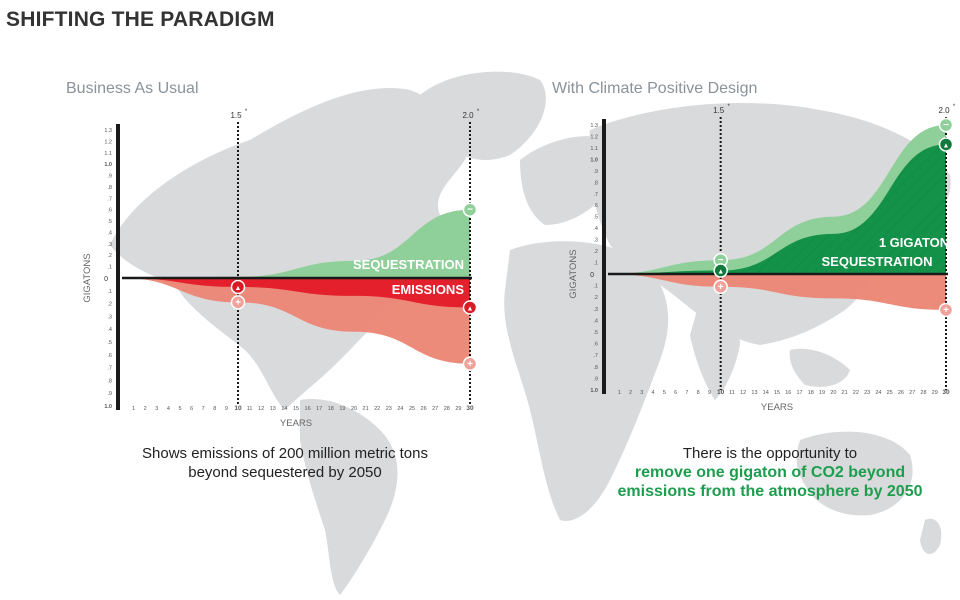  Describe the element at coordinates (468, 115) in the screenshot. I see `left-marker-label-1: 2.0` at that location.